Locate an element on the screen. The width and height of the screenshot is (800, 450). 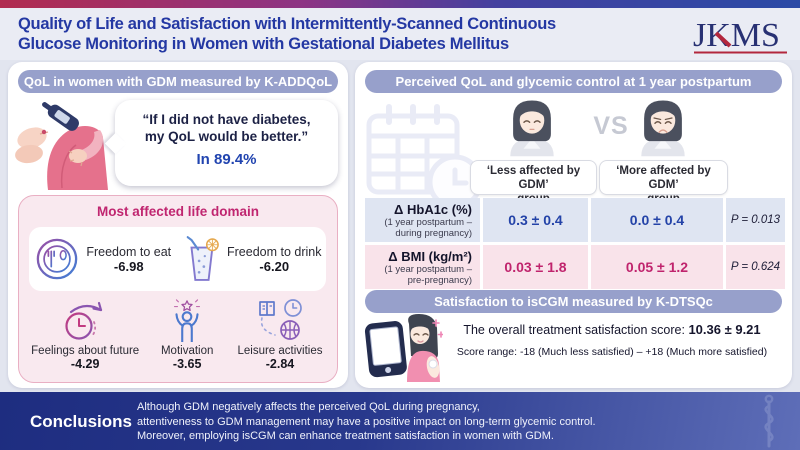
domain-label: Feelings about future is located at coordinates (85, 351).